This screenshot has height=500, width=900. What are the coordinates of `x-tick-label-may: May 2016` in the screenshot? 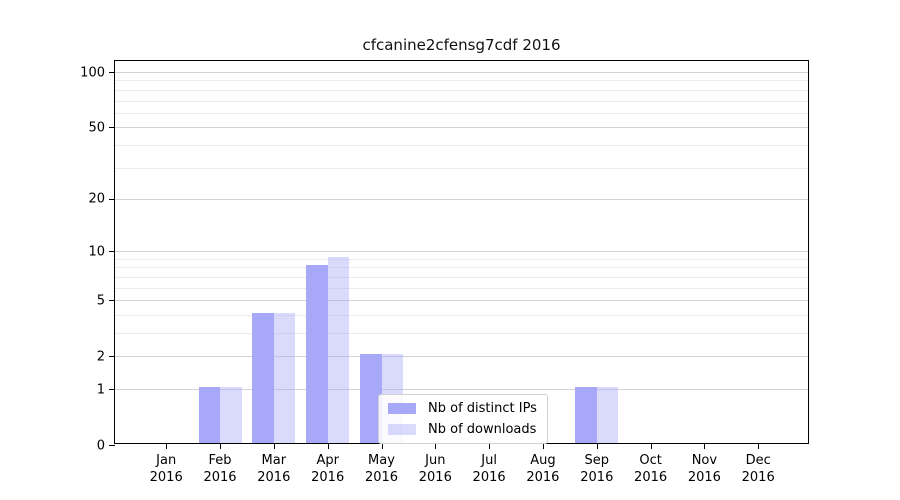 It's located at (381, 469).